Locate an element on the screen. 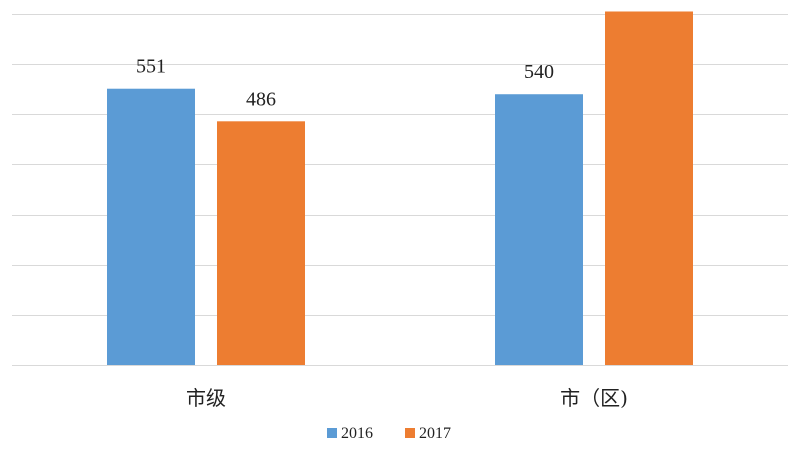 This screenshot has width=800, height=456. category-labels: 市级 市（区) is located at coordinates (407, 398).